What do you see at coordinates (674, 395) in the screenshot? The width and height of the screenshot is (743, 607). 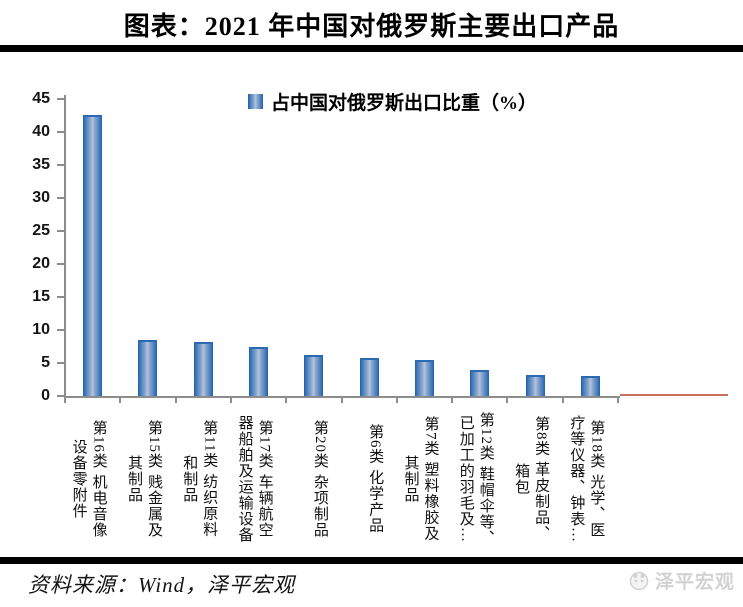 I see `axis-extension-line` at bounding box center [674, 395].